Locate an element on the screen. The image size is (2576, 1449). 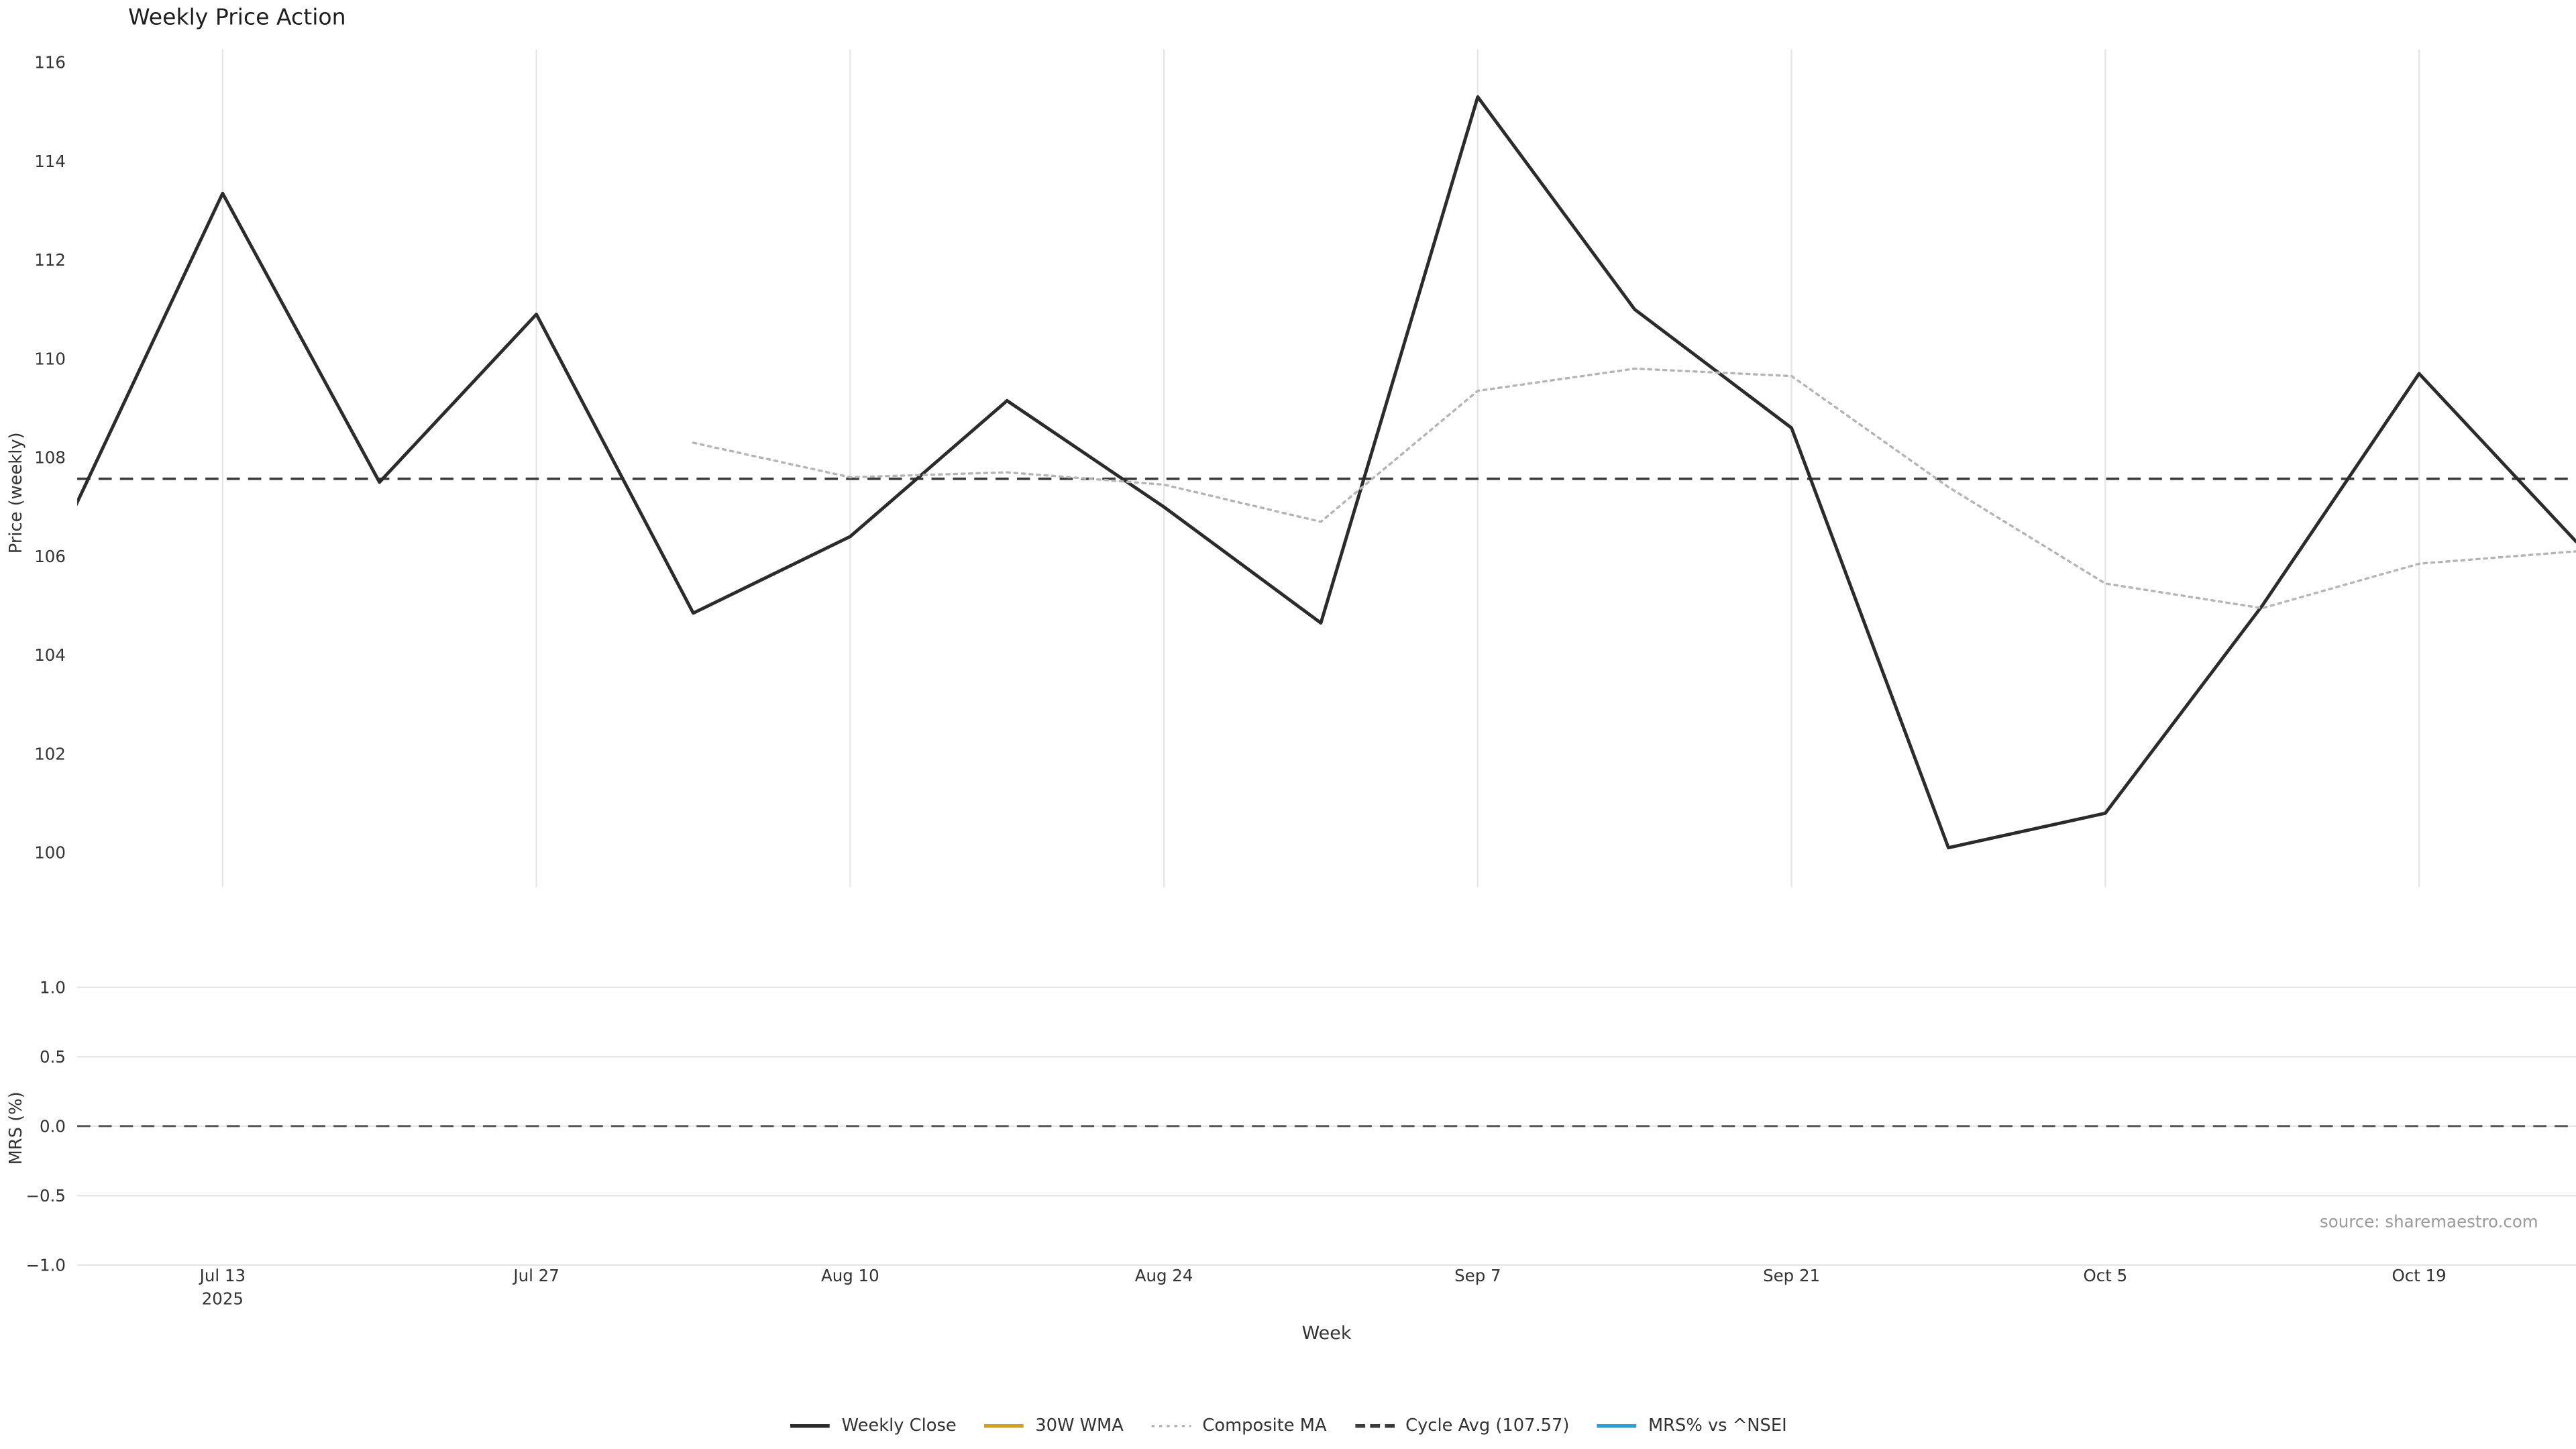
price-tick-label: 106 is located at coordinates (50, 556).